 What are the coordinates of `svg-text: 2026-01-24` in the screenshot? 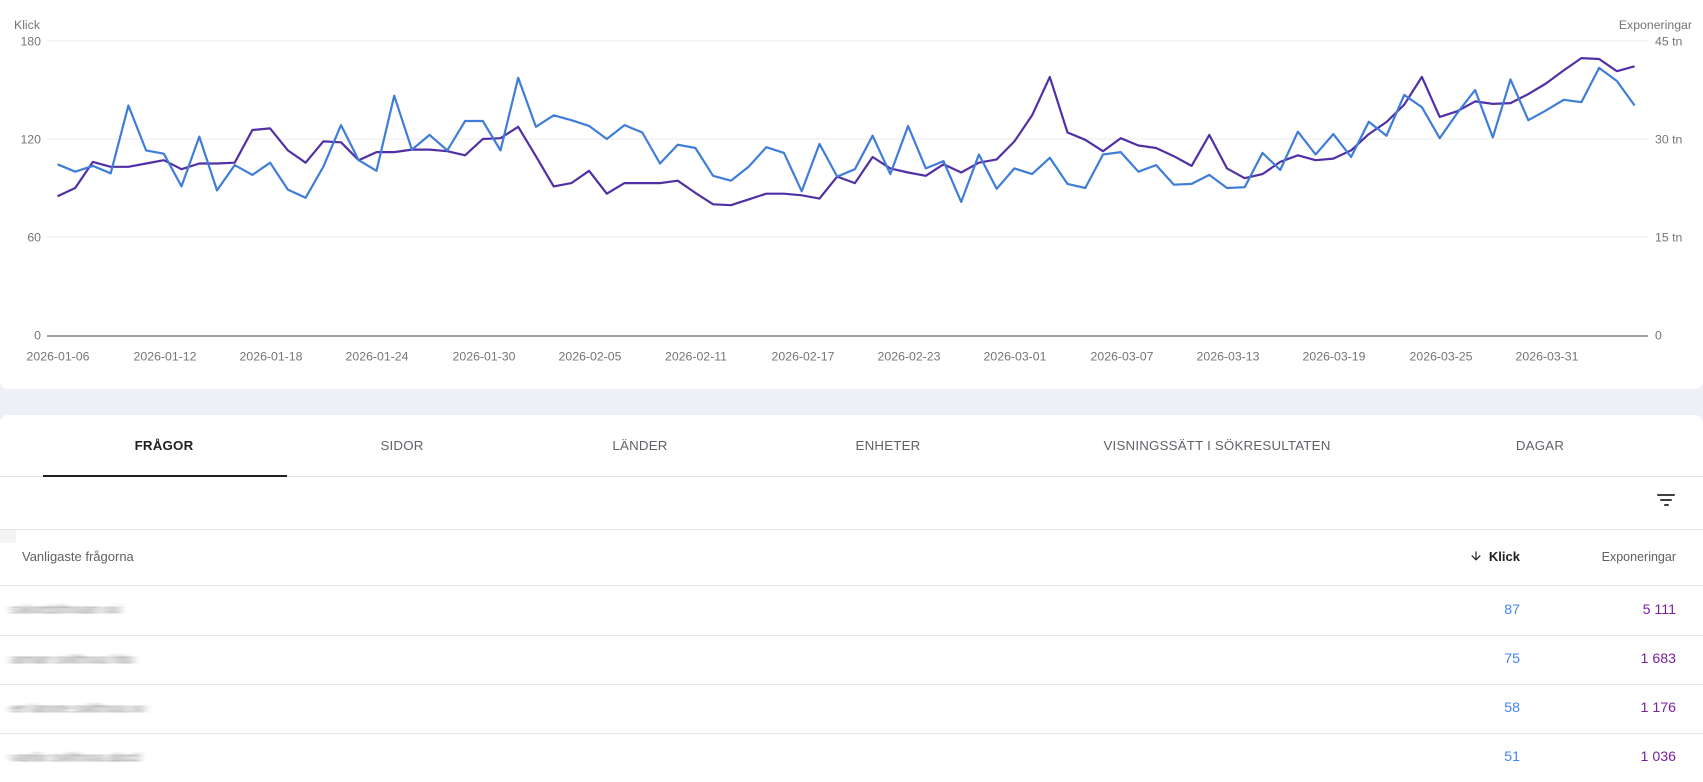 It's located at (377, 357).